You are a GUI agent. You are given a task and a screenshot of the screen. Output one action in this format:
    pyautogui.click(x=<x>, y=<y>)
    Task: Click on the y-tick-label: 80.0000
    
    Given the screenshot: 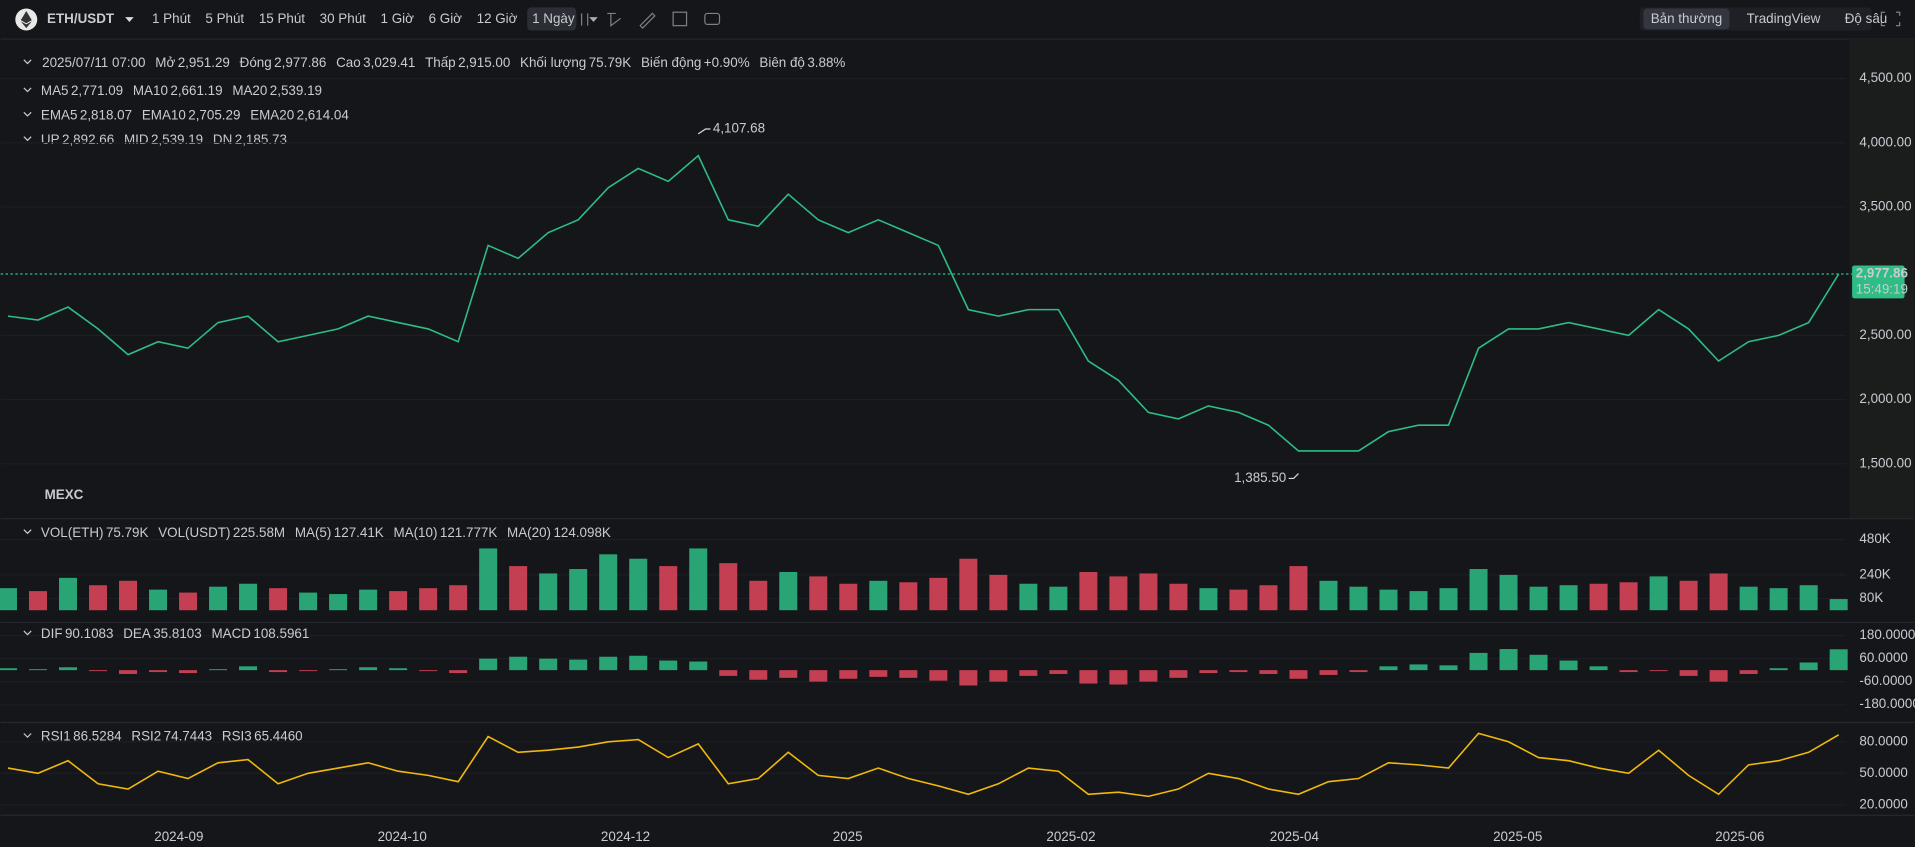 What is the action you would take?
    pyautogui.click(x=1883, y=740)
    